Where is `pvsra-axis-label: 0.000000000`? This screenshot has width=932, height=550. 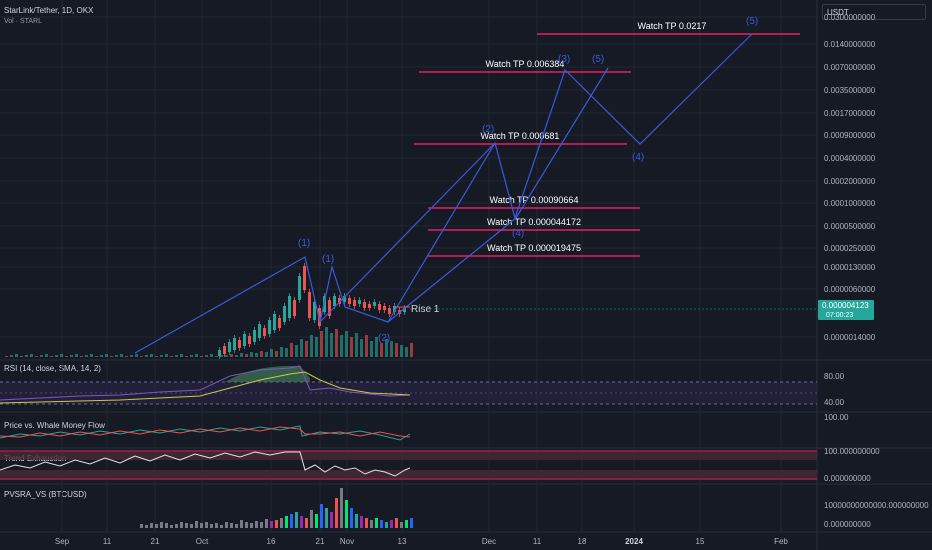
pvsra-axis-label: 0.000000000 is located at coordinates (847, 524).